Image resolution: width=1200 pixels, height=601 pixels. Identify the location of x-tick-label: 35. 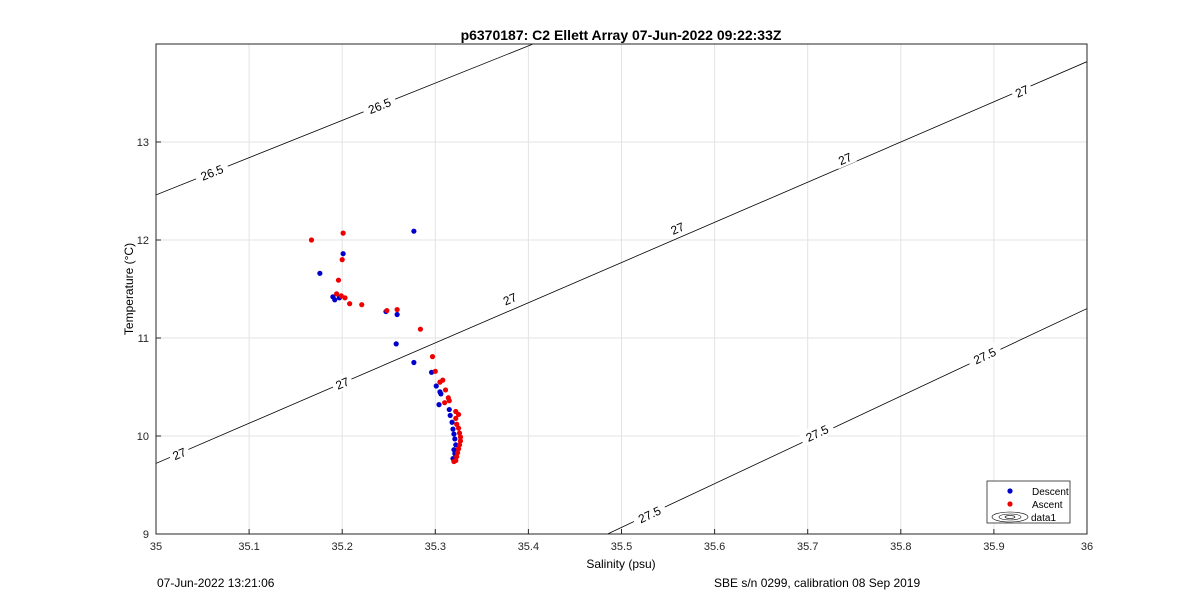
(156, 547).